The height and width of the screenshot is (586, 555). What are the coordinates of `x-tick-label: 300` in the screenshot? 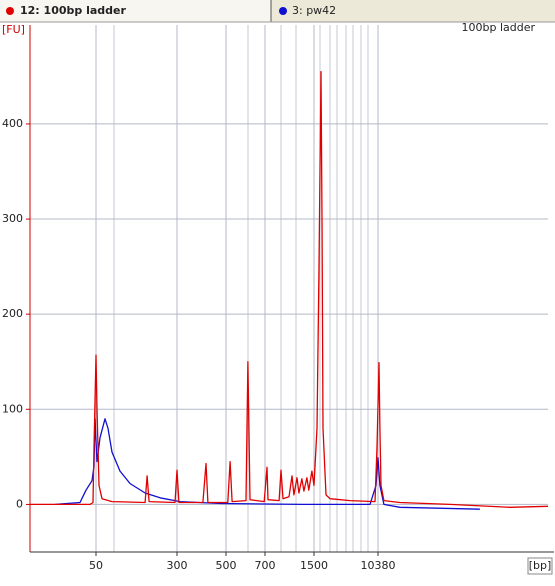 It's located at (177, 565).